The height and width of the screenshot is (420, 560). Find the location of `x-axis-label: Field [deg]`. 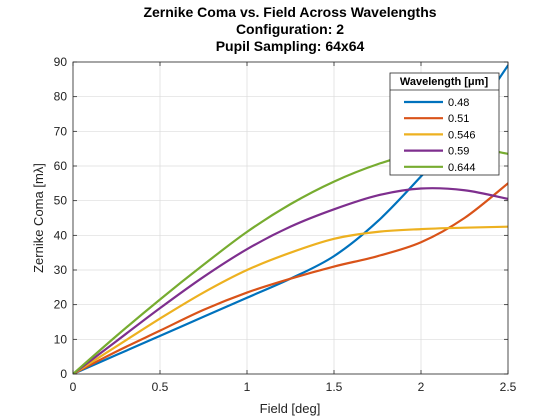

x-axis-label: Field [deg] is located at coordinates (290, 408).